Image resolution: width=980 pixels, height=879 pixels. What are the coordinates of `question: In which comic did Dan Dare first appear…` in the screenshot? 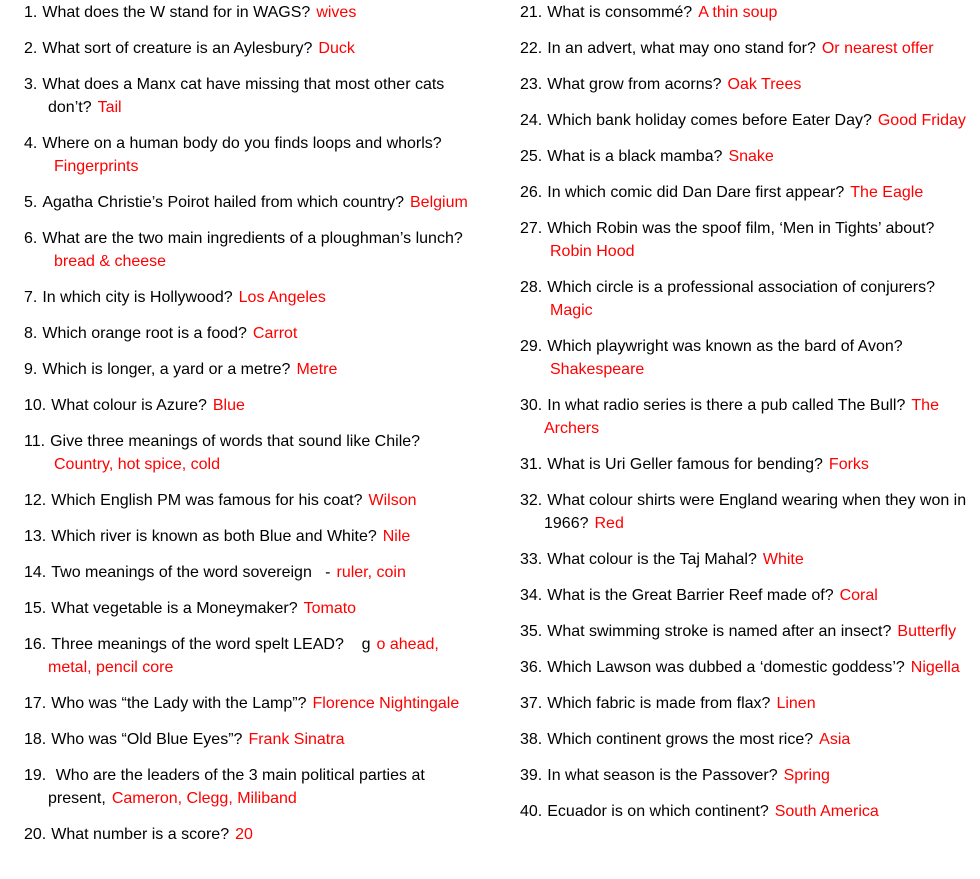 It's located at (696, 192).